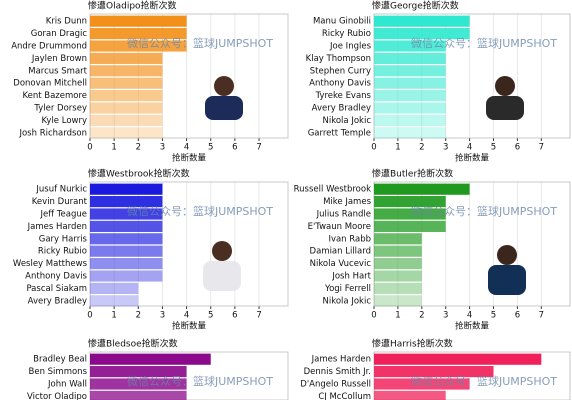 The height and width of the screenshot is (400, 572). I want to click on chart-title: 惨遭Harris抢断次数, so click(412, 344).